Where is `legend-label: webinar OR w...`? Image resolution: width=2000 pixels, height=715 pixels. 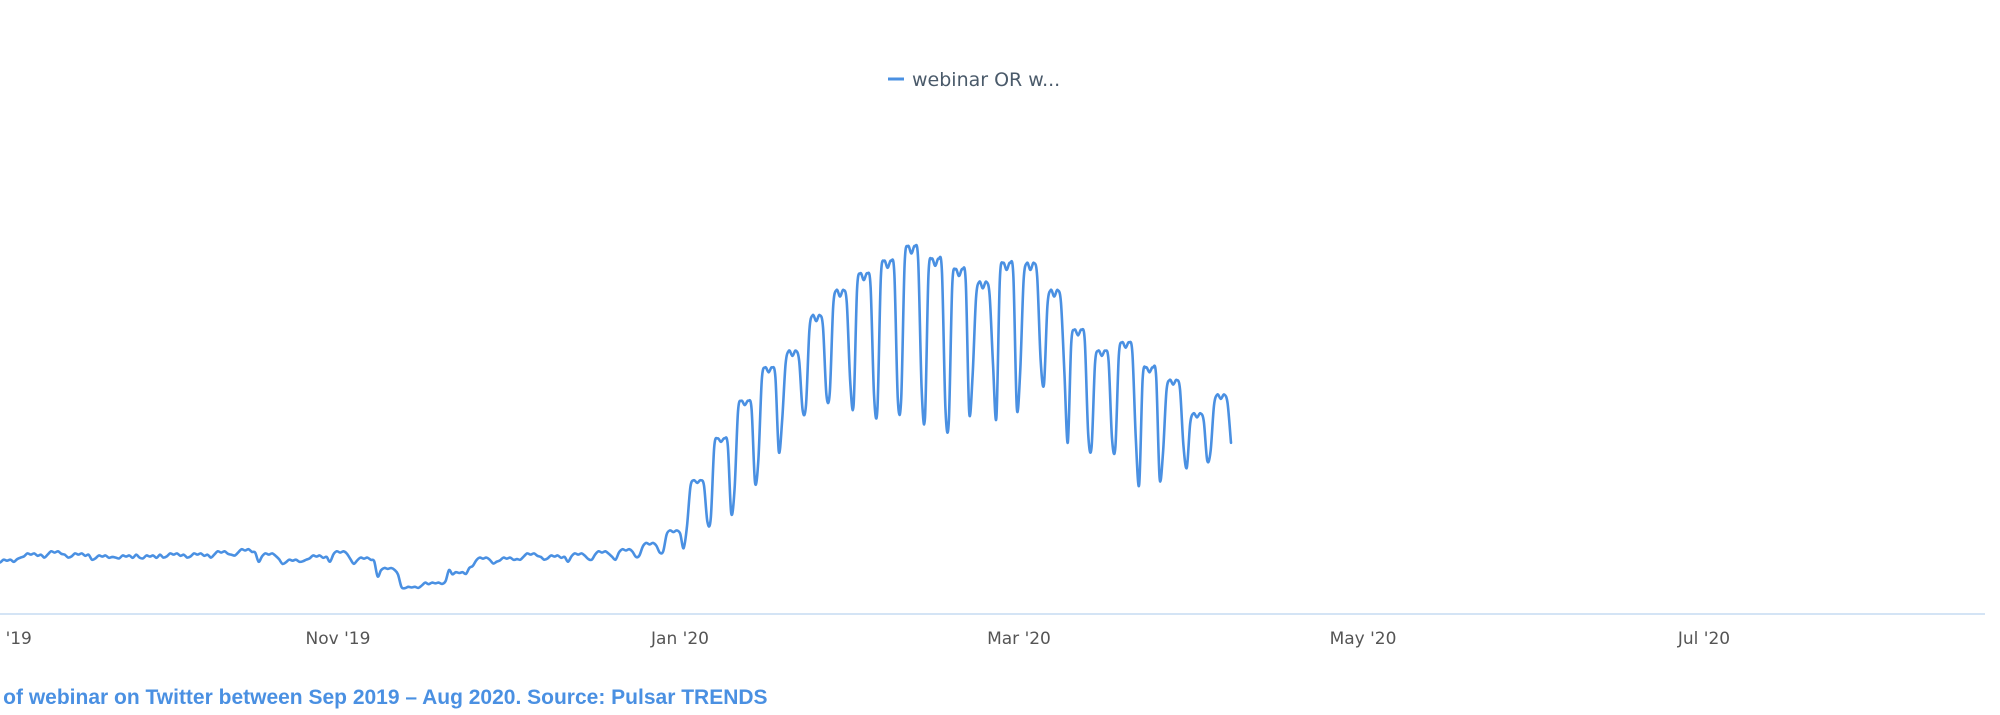 legend-label: webinar OR w... is located at coordinates (986, 80).